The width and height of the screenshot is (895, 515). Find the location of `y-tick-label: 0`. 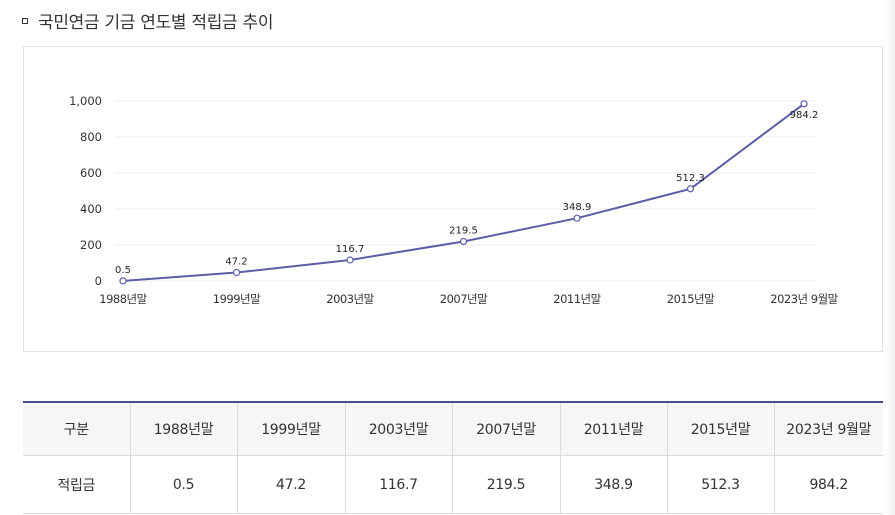

y-tick-label: 0 is located at coordinates (98, 281).